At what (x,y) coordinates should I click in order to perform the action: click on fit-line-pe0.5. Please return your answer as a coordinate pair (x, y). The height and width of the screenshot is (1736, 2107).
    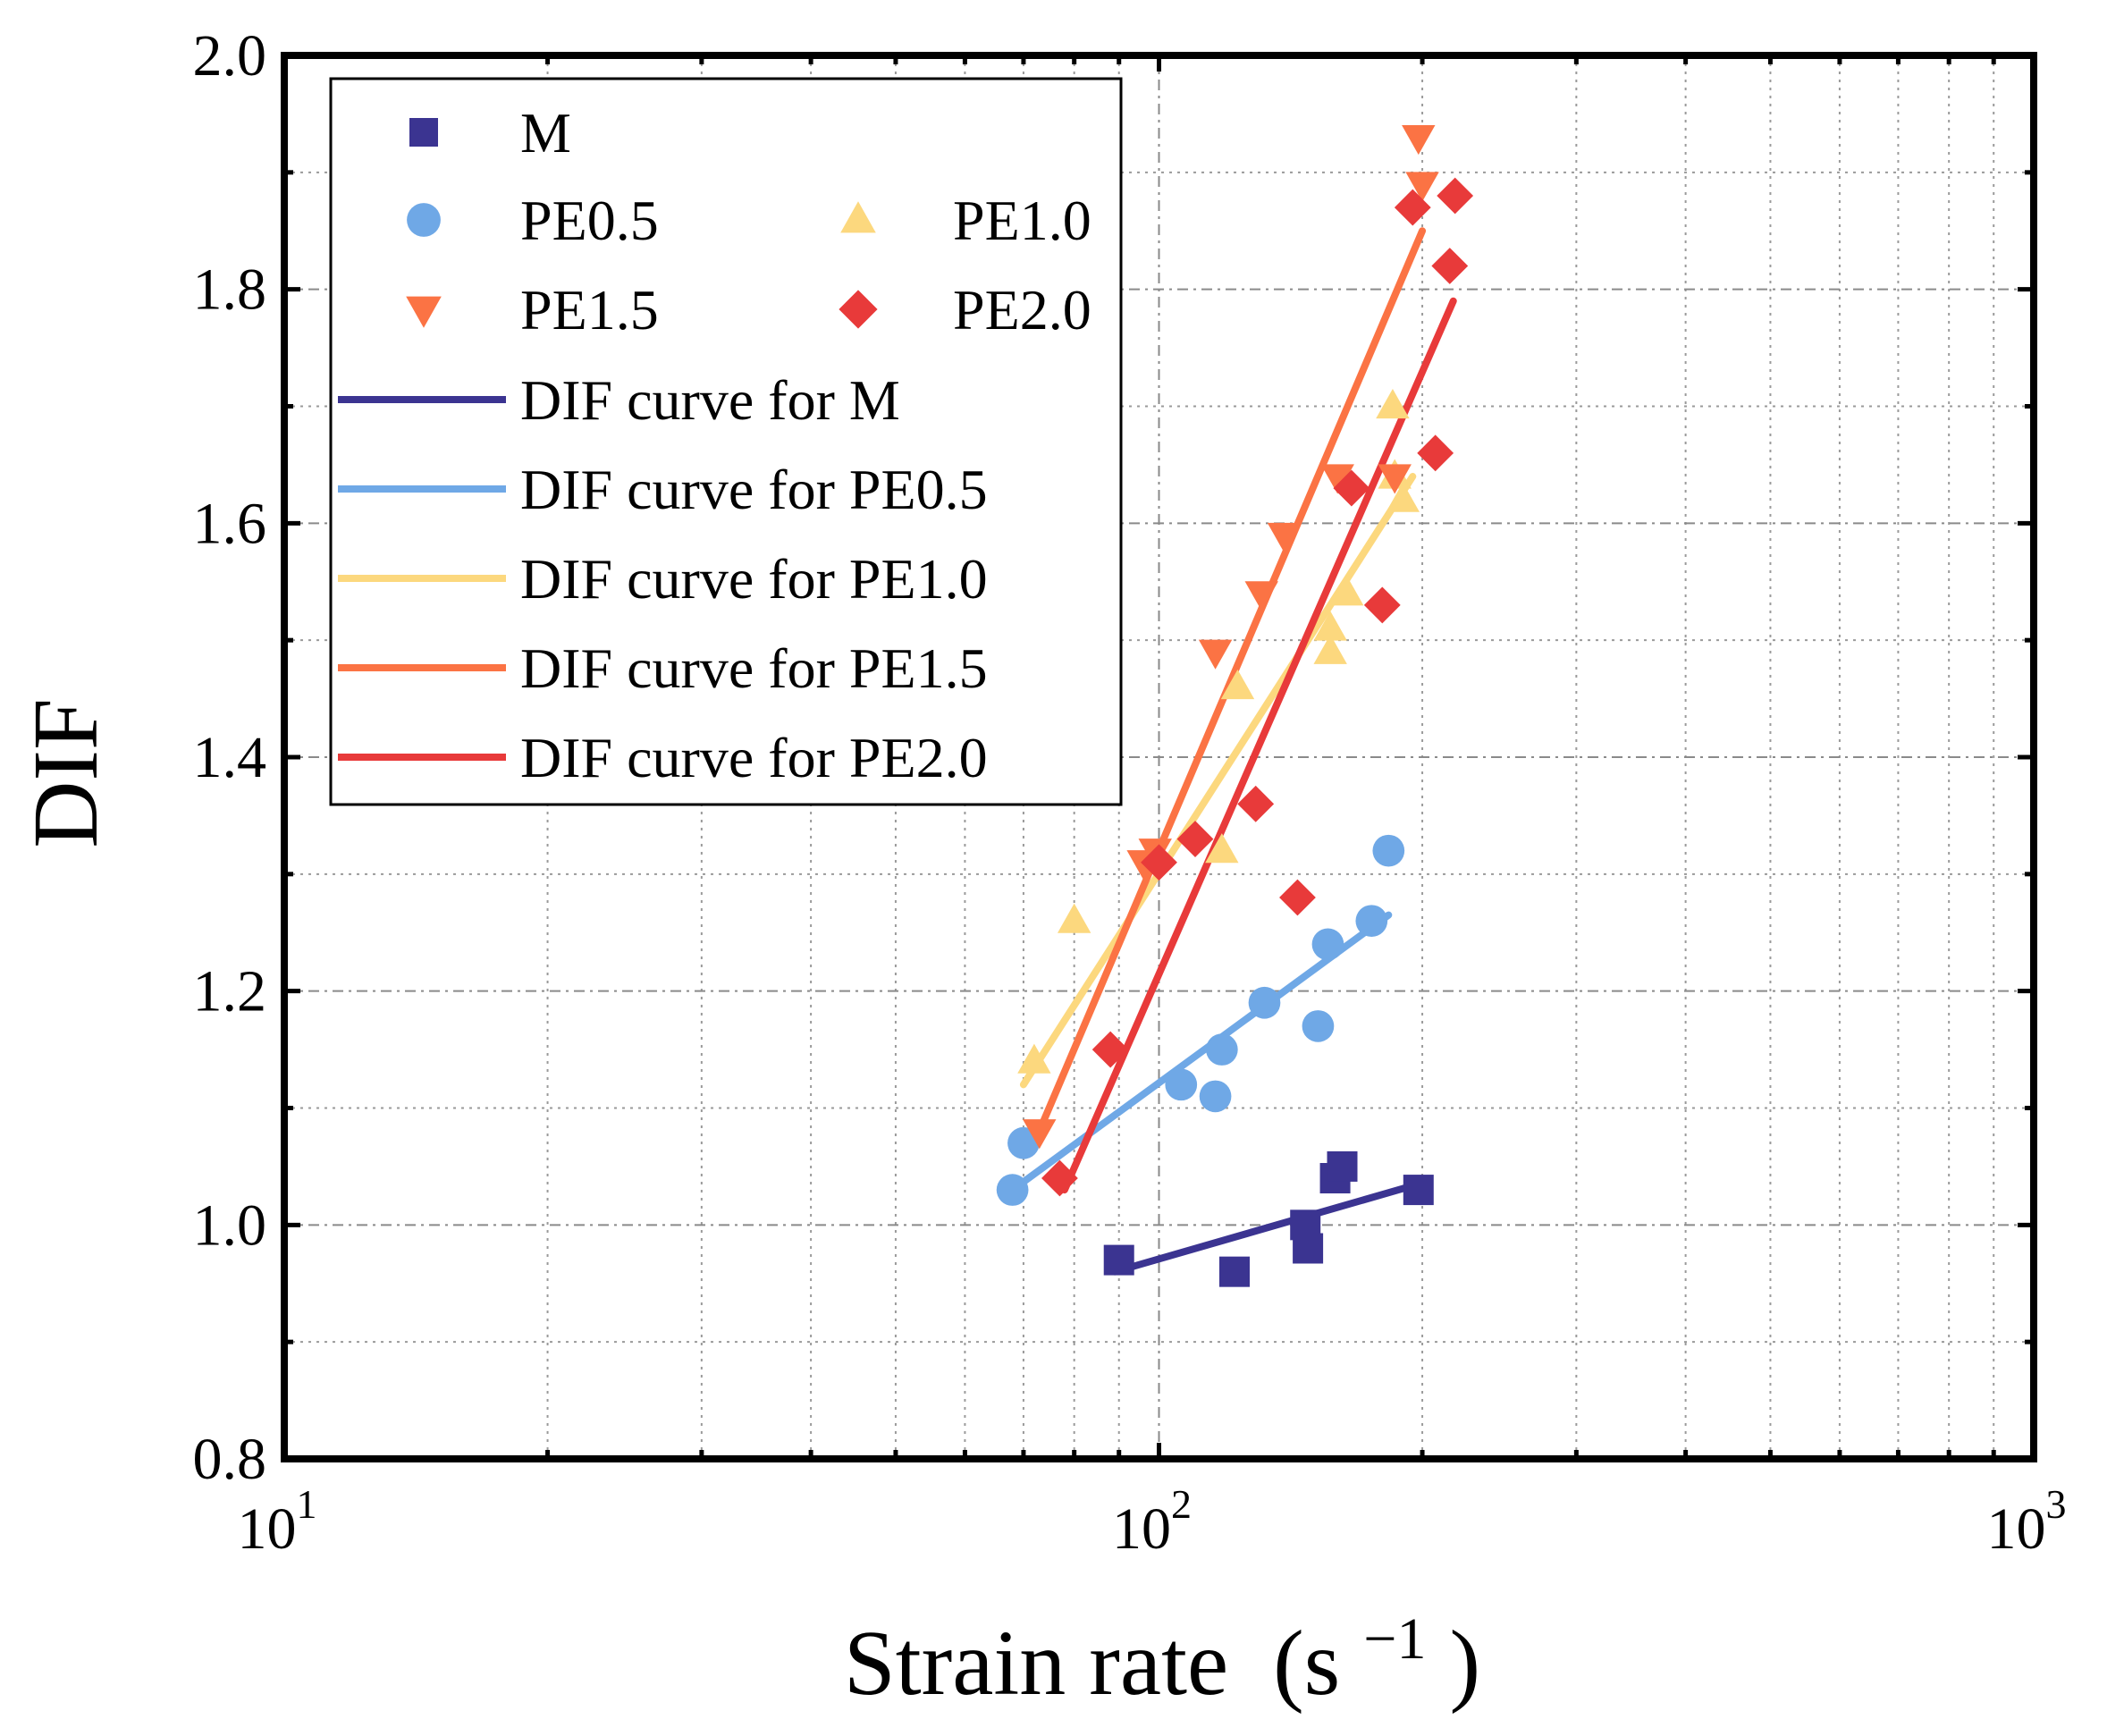
    Looking at the image, I should click on (1200, 1052).